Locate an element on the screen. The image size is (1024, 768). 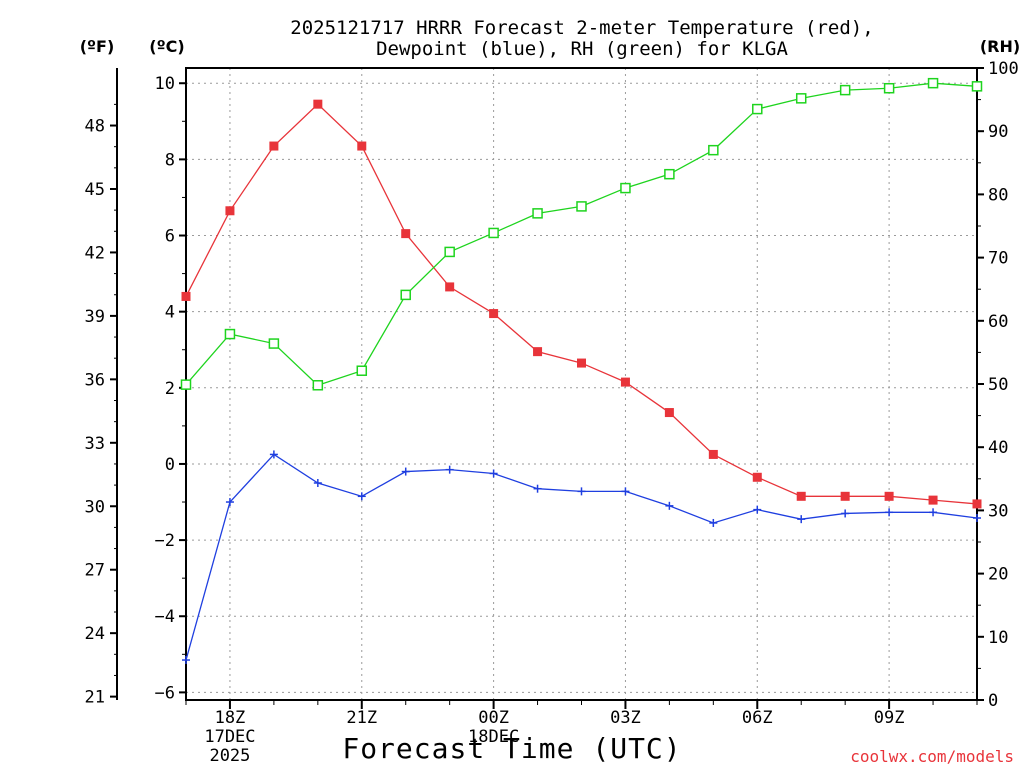
x-axis-title: Forecast Time (UTC) is located at coordinates (511, 748).